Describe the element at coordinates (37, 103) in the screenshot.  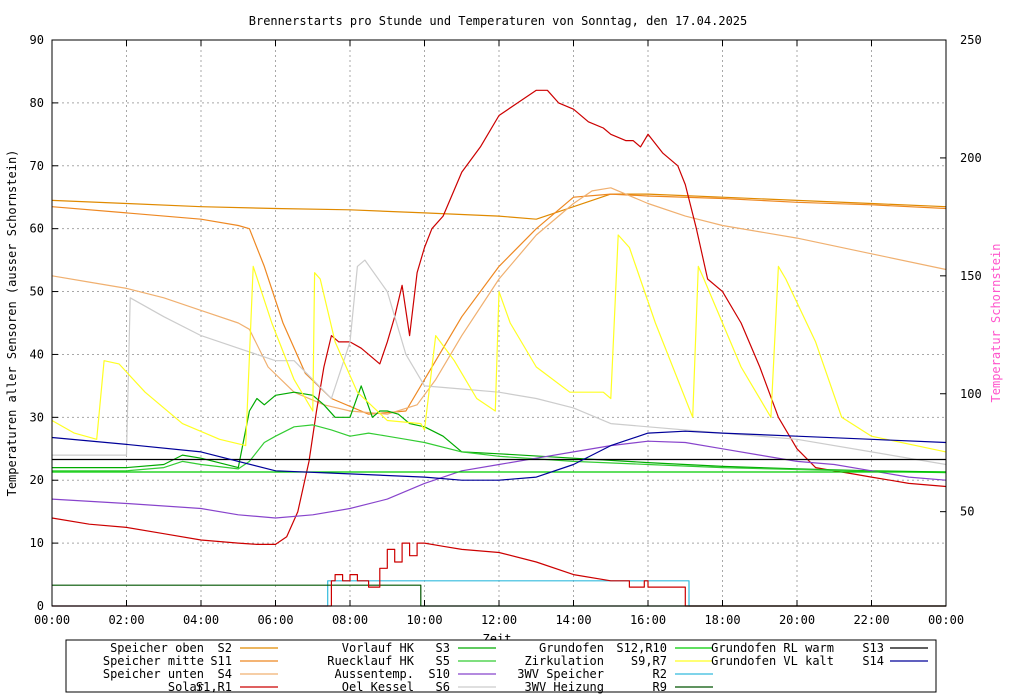
I see `y-tick-label: 80` at that location.